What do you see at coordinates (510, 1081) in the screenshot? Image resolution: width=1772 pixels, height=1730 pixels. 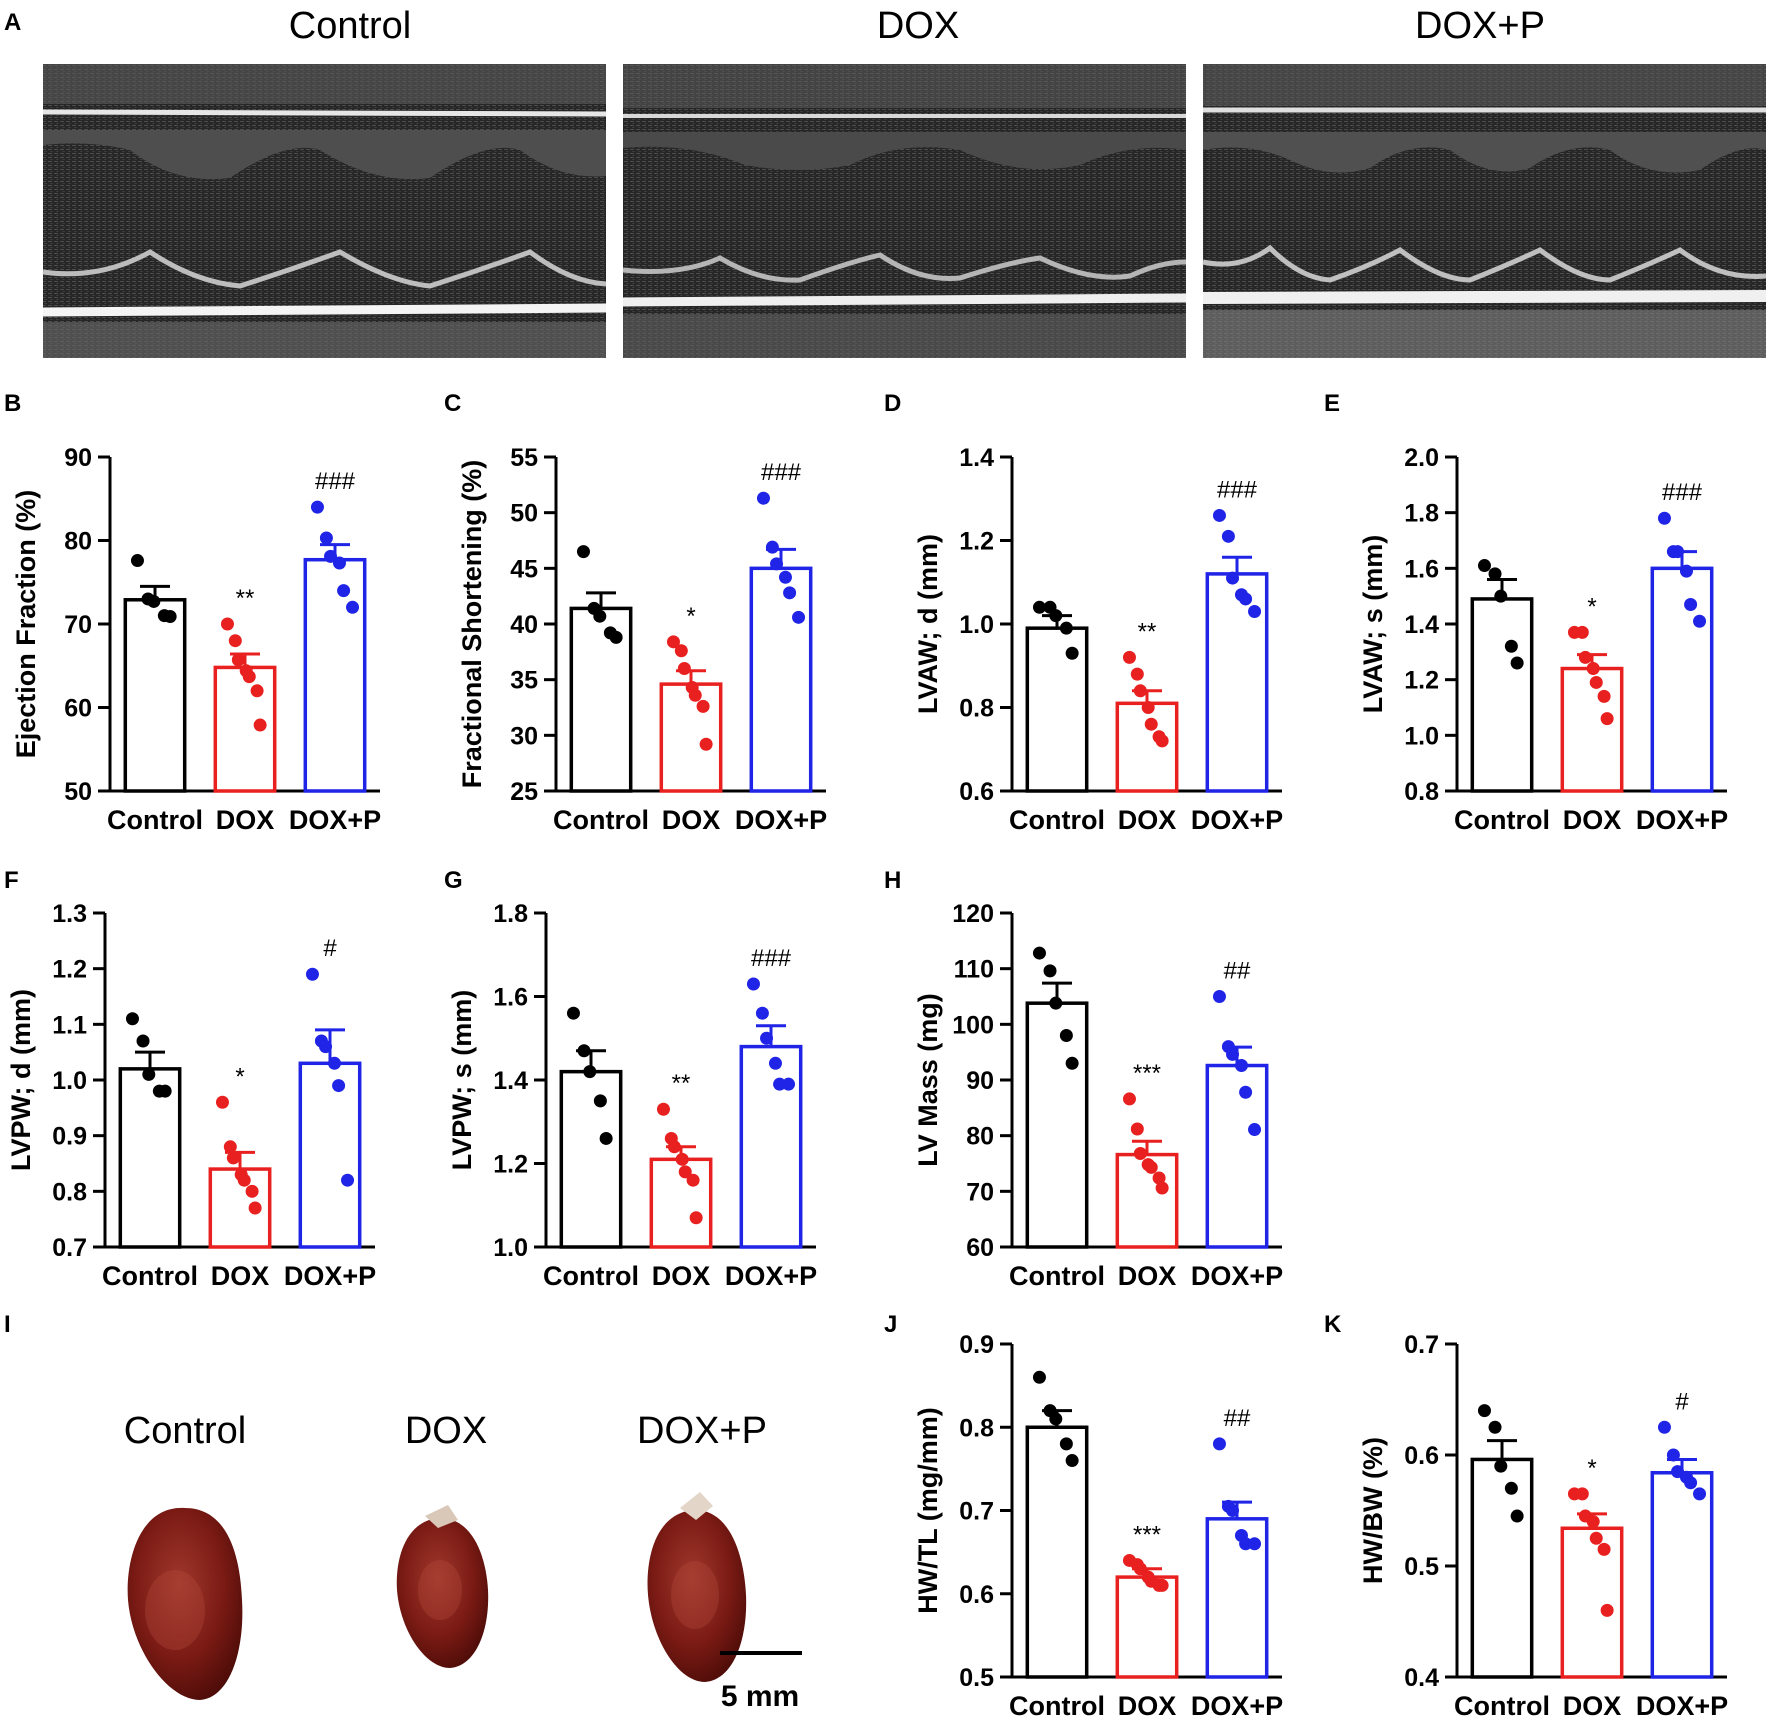 I see `y-tick-label: 1.4` at bounding box center [510, 1081].